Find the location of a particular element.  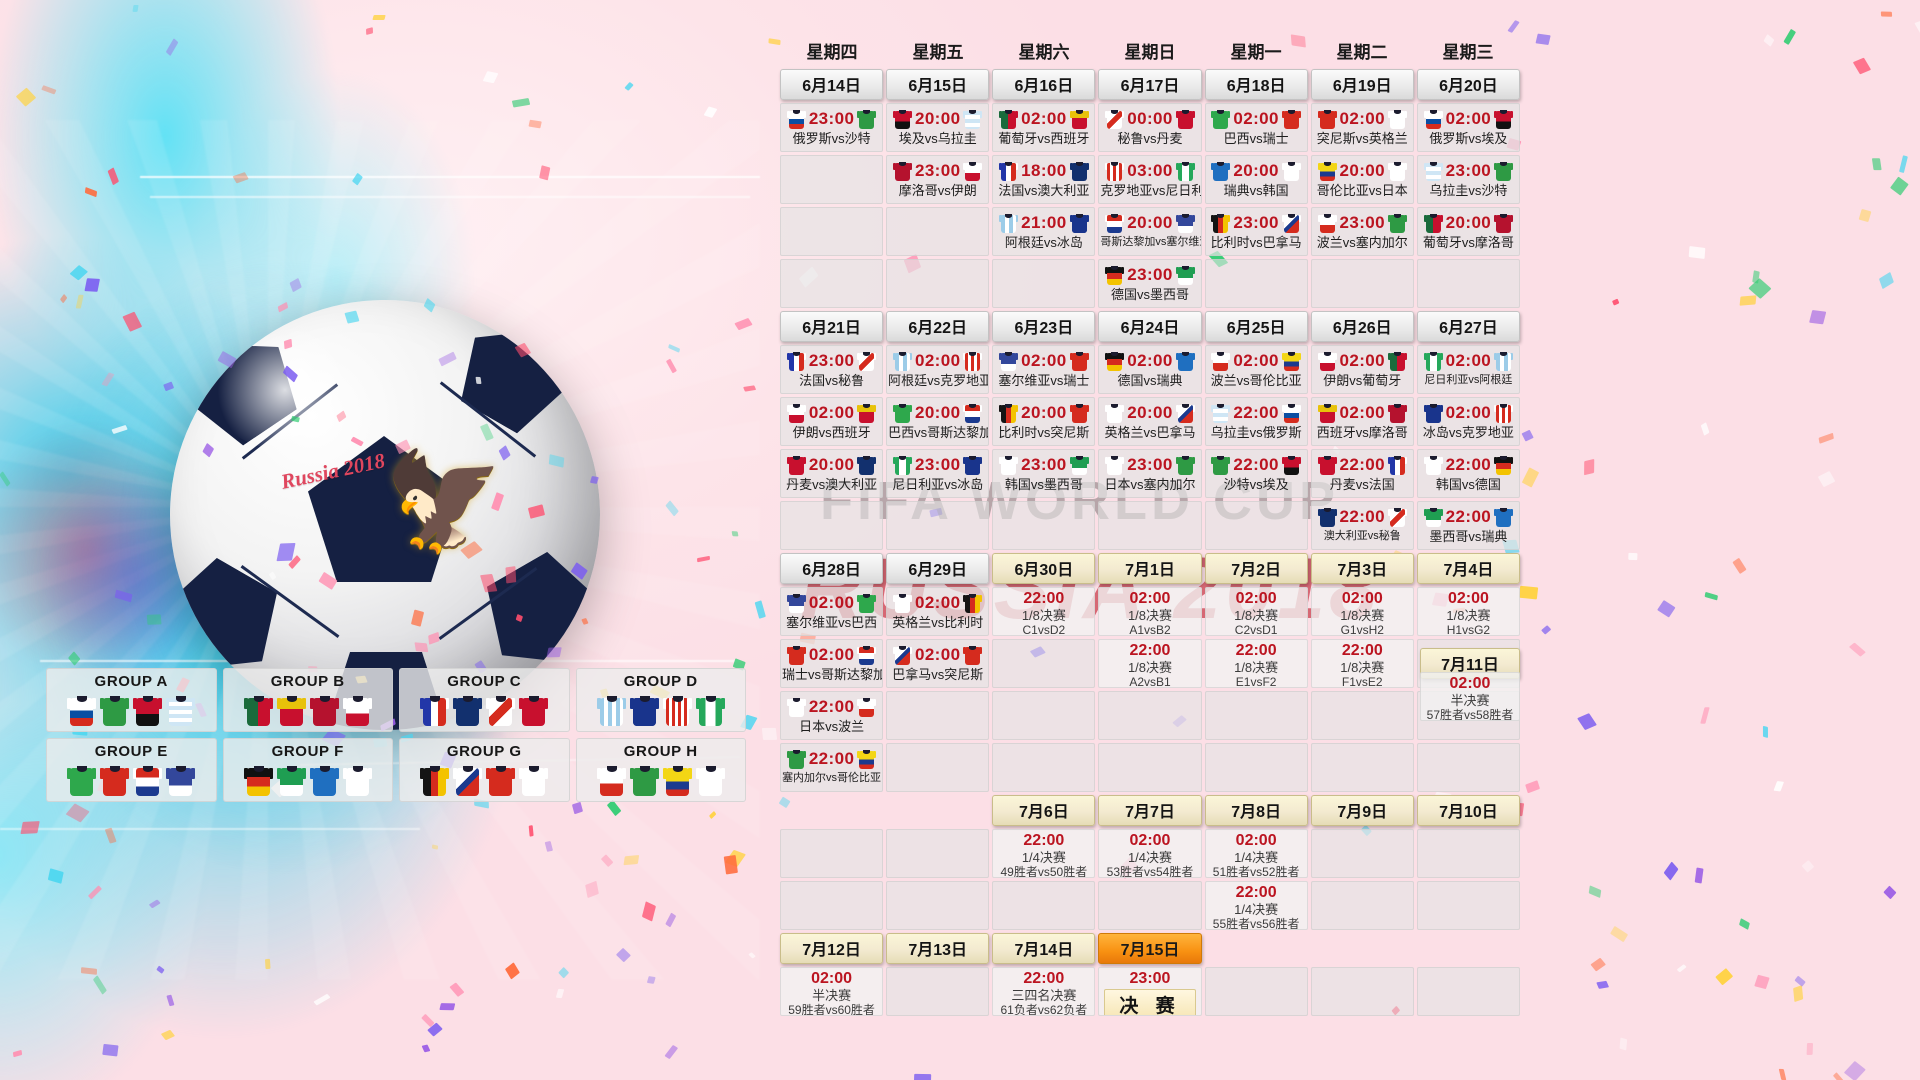

group-box-group-f: GROUP F is located at coordinates (307, 770).